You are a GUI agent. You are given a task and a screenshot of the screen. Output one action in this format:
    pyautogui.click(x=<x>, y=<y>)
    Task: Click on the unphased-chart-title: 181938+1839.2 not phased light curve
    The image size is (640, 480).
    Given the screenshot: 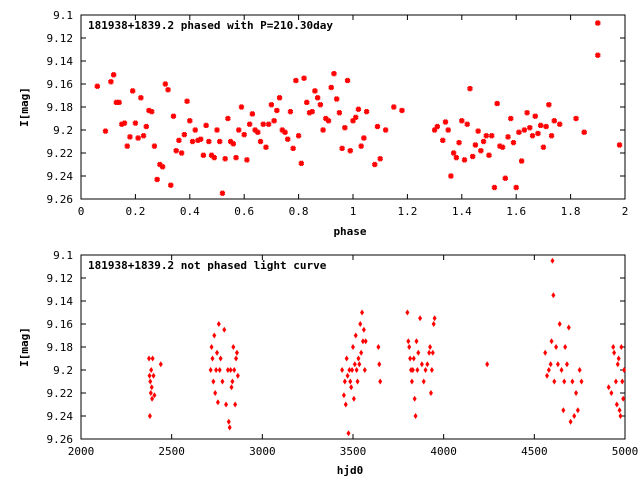 What is the action you would take?
    pyautogui.click(x=207, y=265)
    